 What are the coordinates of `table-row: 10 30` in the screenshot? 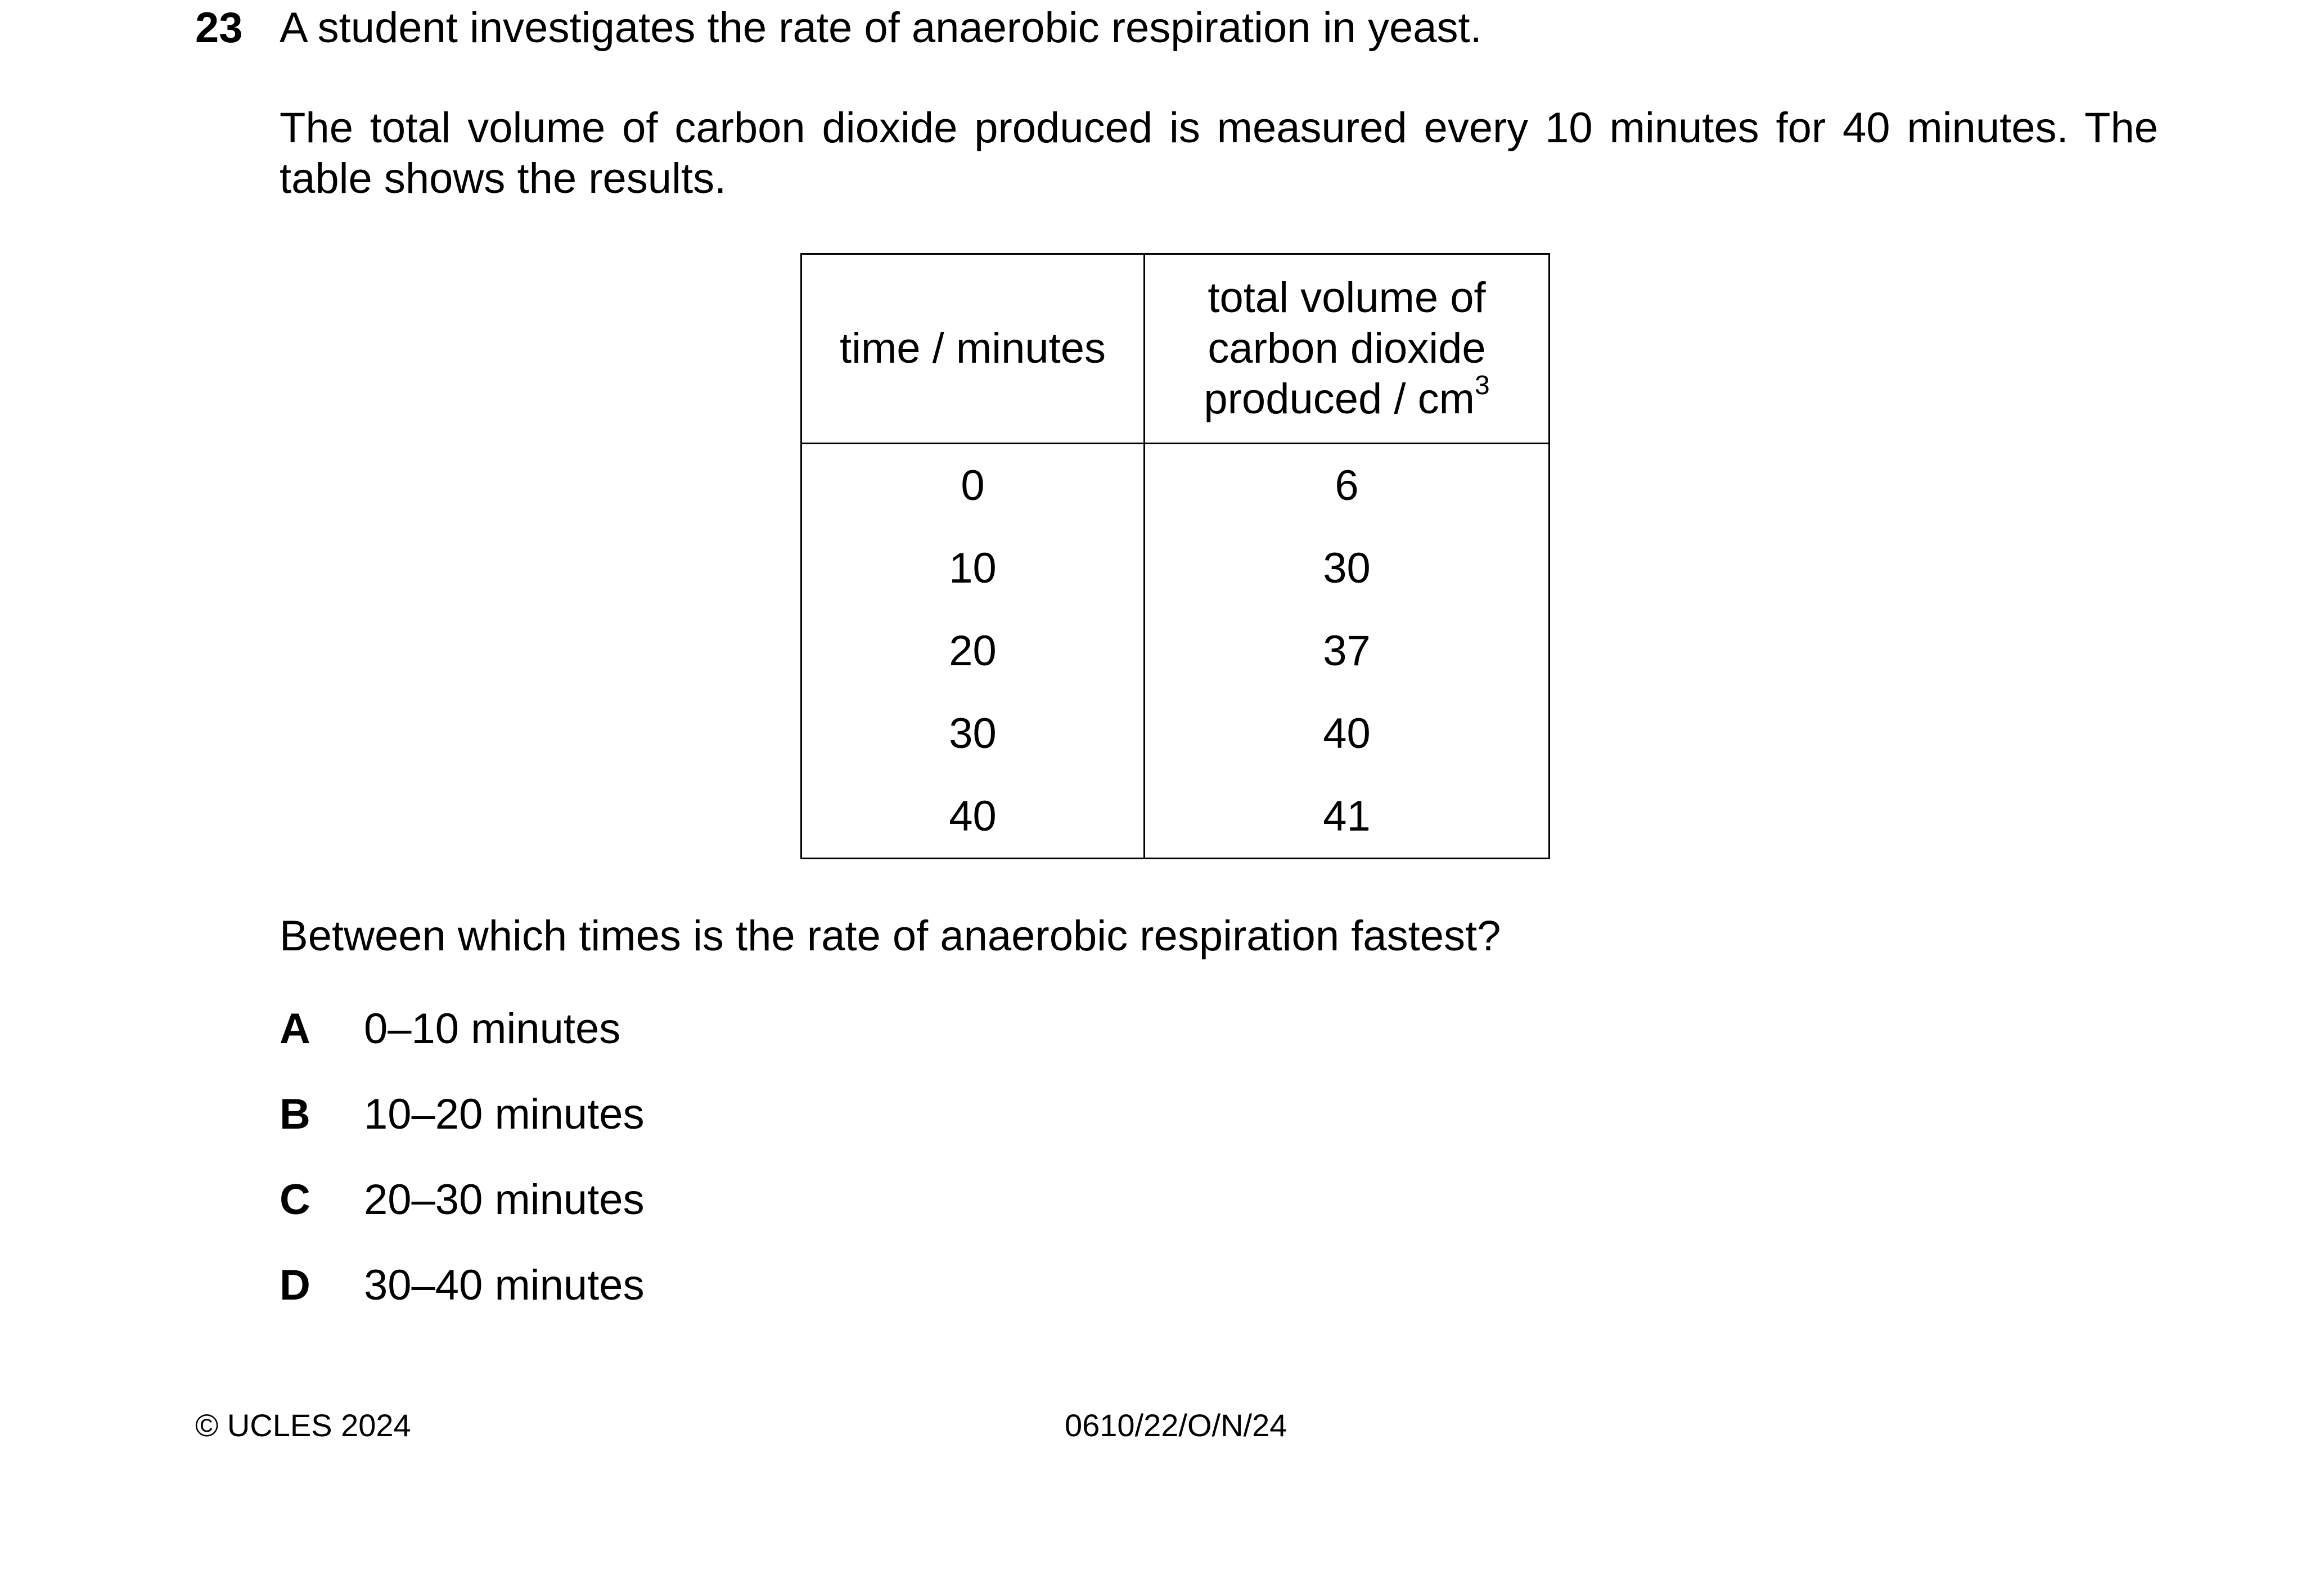 It's located at (1175, 568).